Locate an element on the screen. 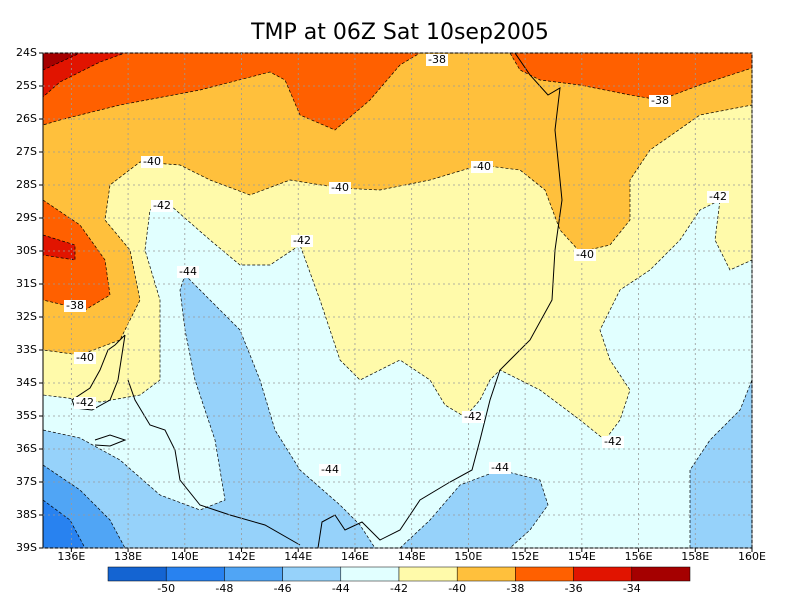 This screenshot has height=600, width=800. x-tick-label: 160E is located at coordinates (752, 556).